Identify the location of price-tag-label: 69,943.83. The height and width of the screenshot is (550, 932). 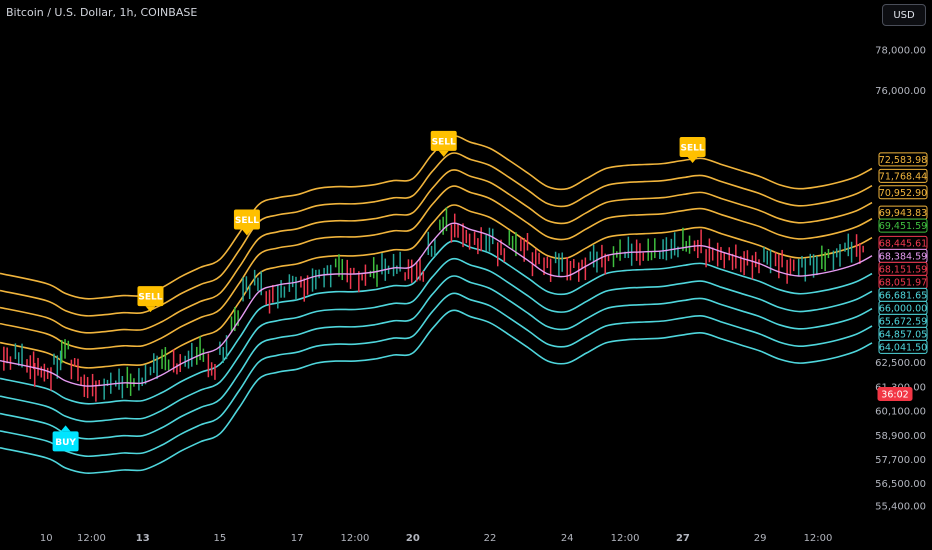
(903, 213).